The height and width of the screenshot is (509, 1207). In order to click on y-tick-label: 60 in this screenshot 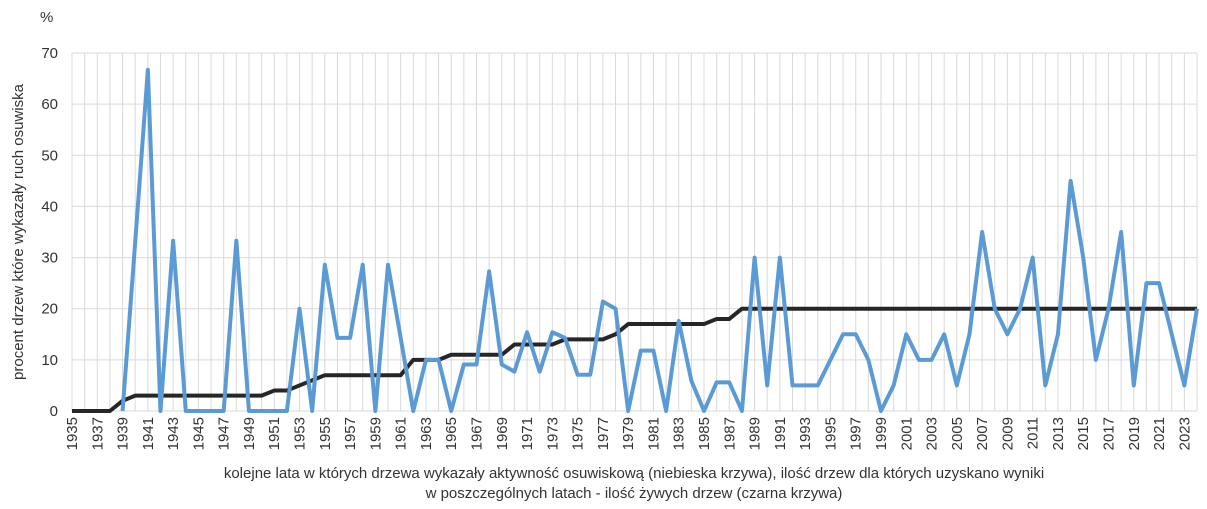, I will do `click(49, 104)`.